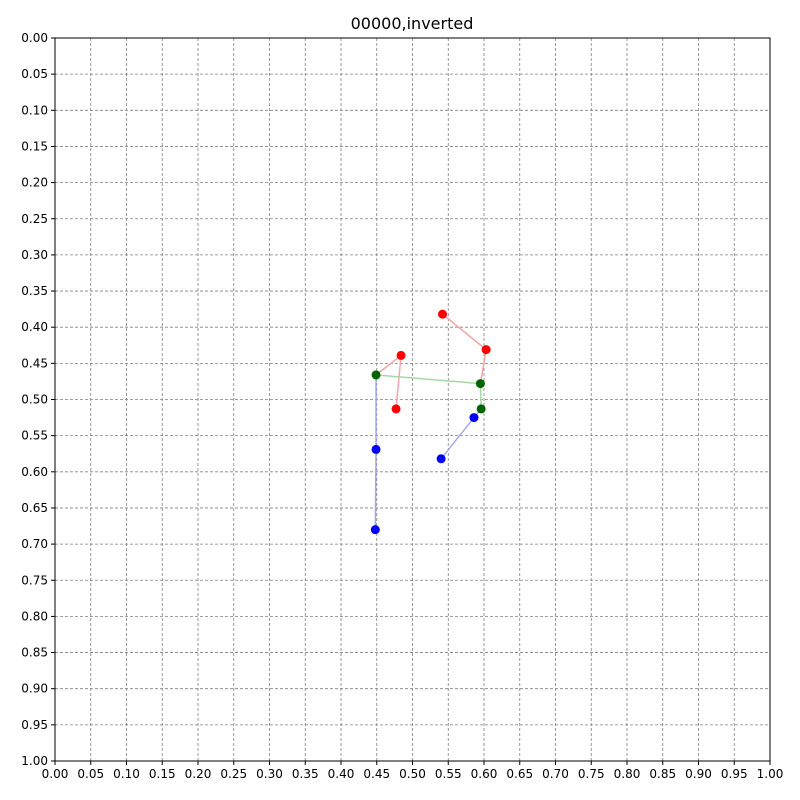 Image resolution: width=800 pixels, height=800 pixels. I want to click on x-tick-label: 0.25, so click(233, 774).